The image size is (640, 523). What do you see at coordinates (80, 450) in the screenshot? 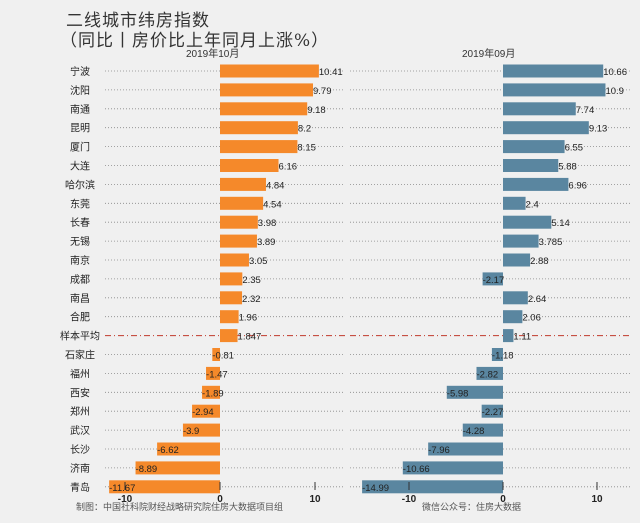
I see `category-label: 长沙` at bounding box center [80, 450].